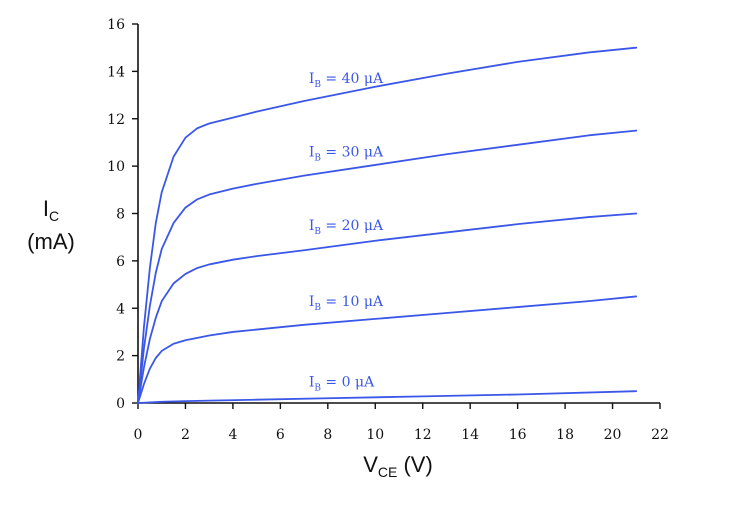 Image resolution: width=750 pixels, height=516 pixels. What do you see at coordinates (120, 404) in the screenshot?
I see `y-tick-label: 0` at bounding box center [120, 404].